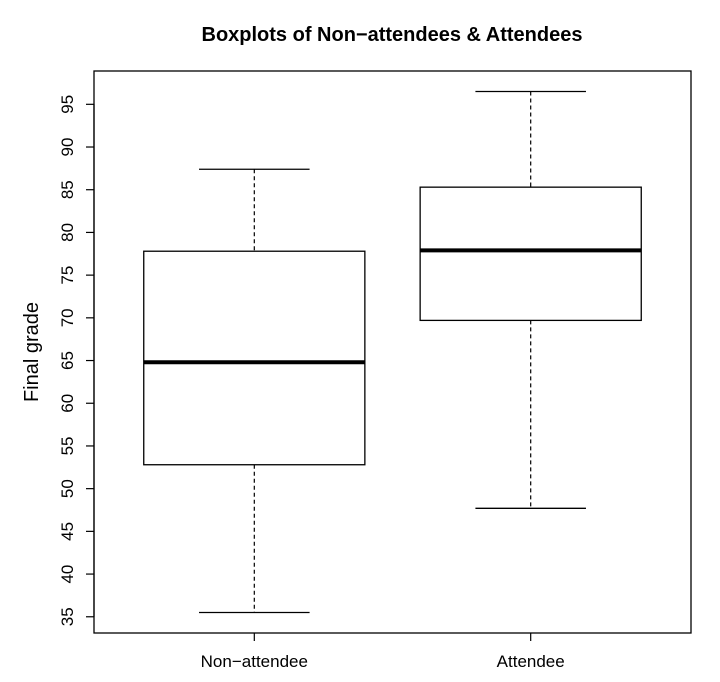  Describe the element at coordinates (67, 275) in the screenshot. I see `y-tick-label: 75` at that location.